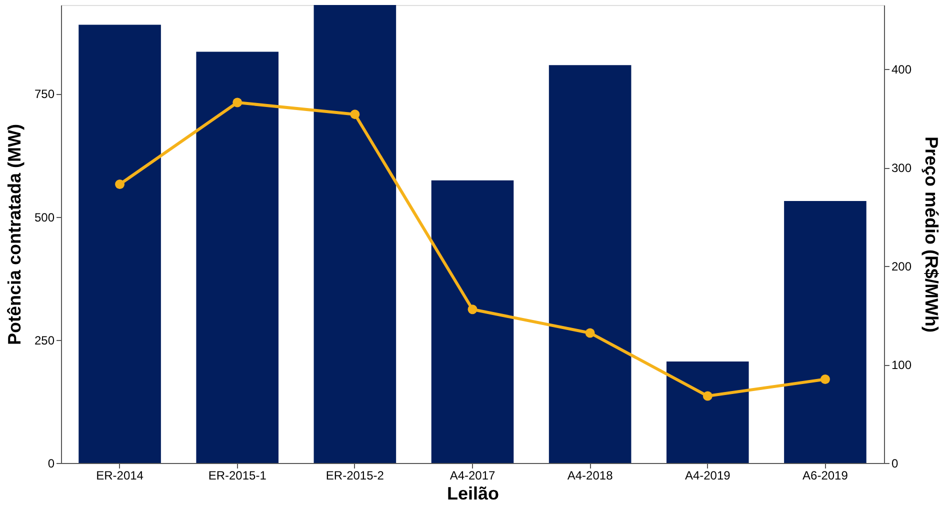  Describe the element at coordinates (473, 475) in the screenshot. I see `x-tick-label: A4-2017` at that location.